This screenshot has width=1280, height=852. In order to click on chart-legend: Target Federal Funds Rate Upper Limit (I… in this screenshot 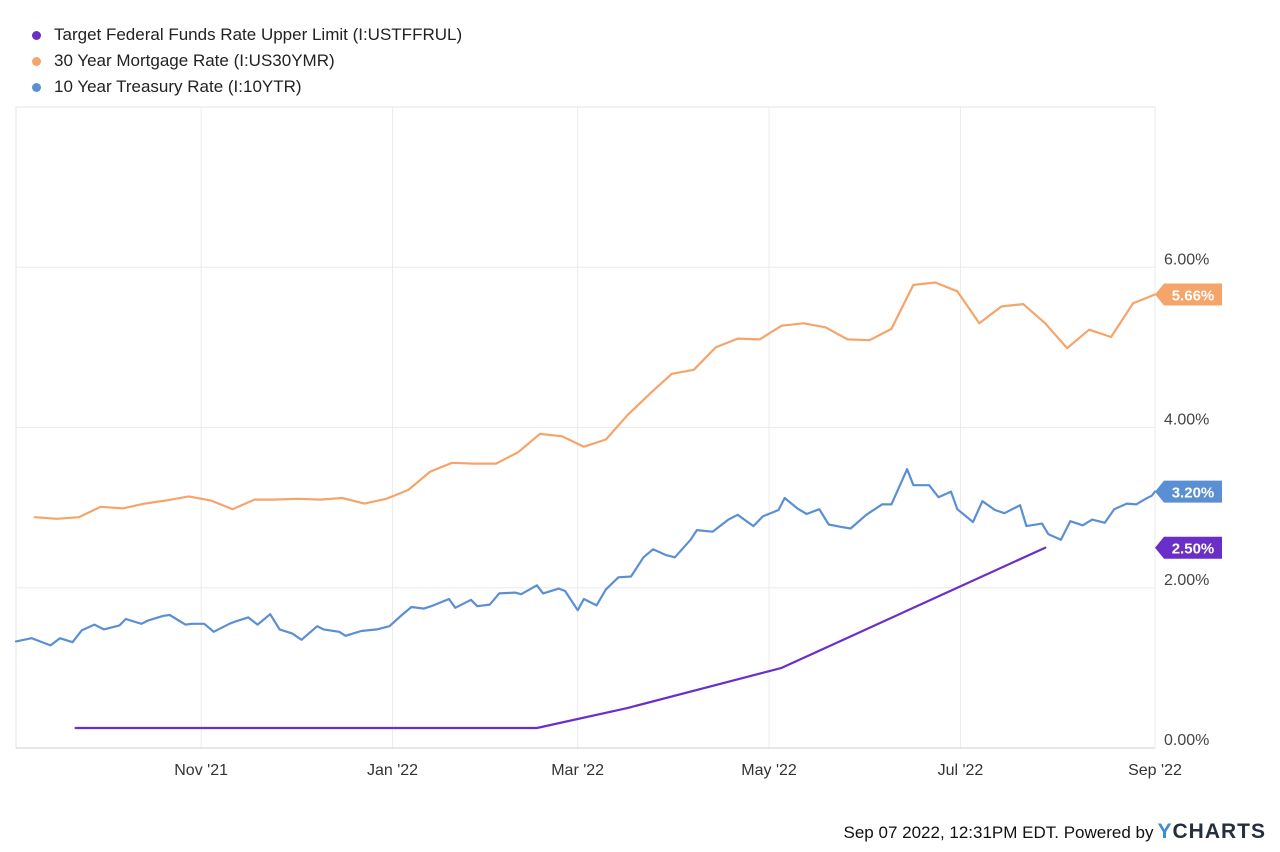, I will do `click(247, 61)`.